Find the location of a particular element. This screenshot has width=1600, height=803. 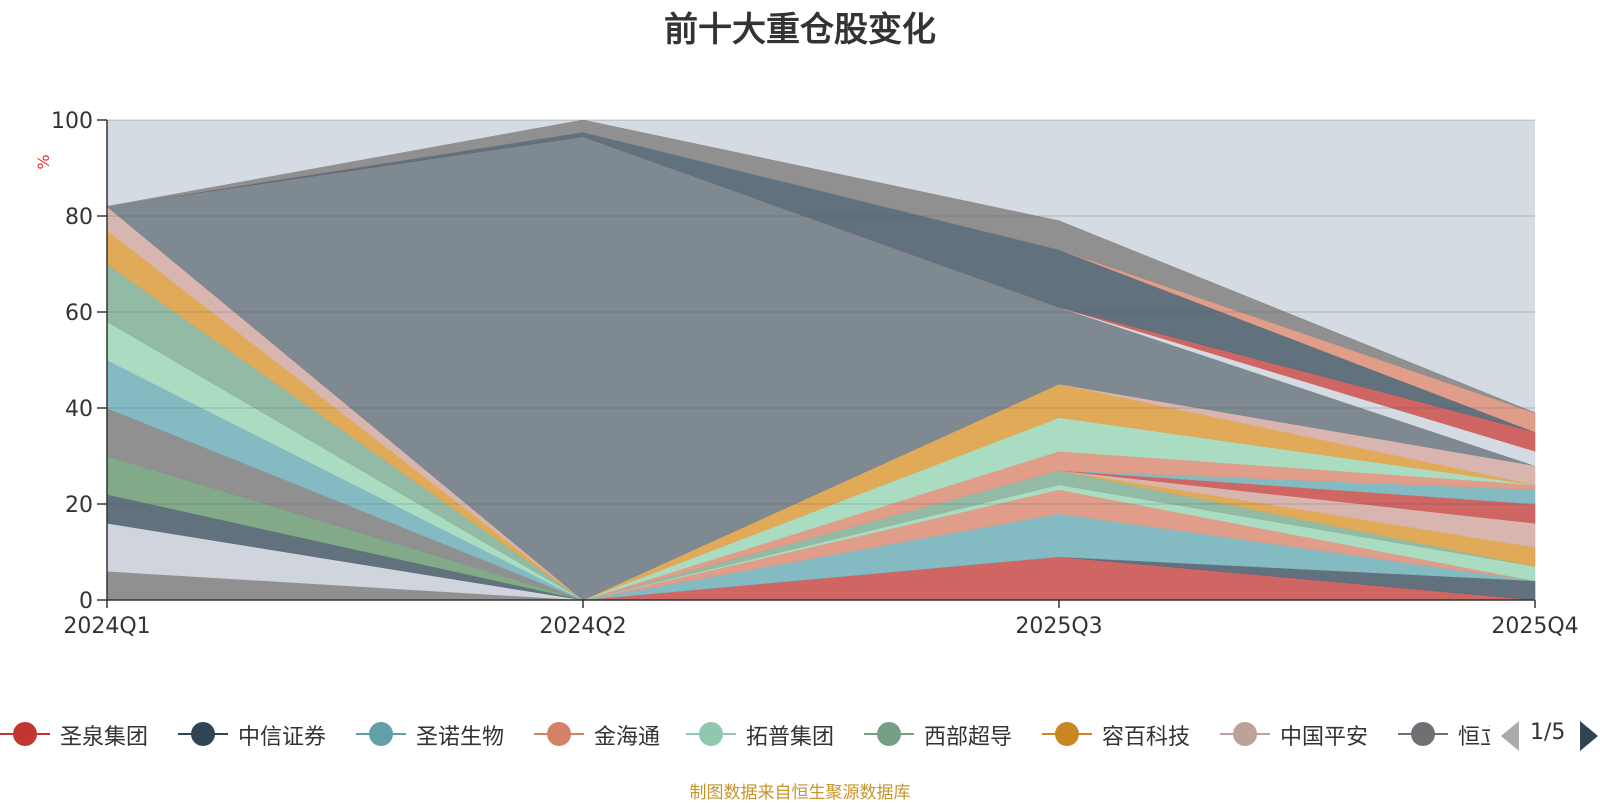

pager-next-arrow-icon is located at coordinates (1589, 736).